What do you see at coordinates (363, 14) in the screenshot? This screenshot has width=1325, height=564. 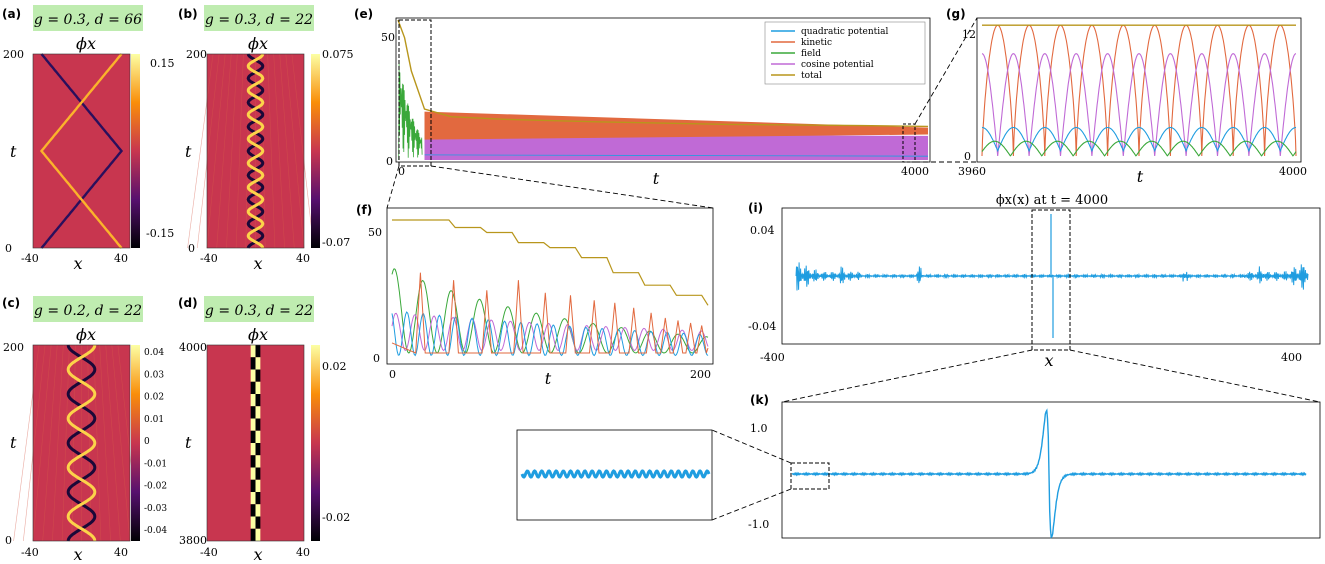 I see `panel-label-e: (e)` at bounding box center [363, 14].